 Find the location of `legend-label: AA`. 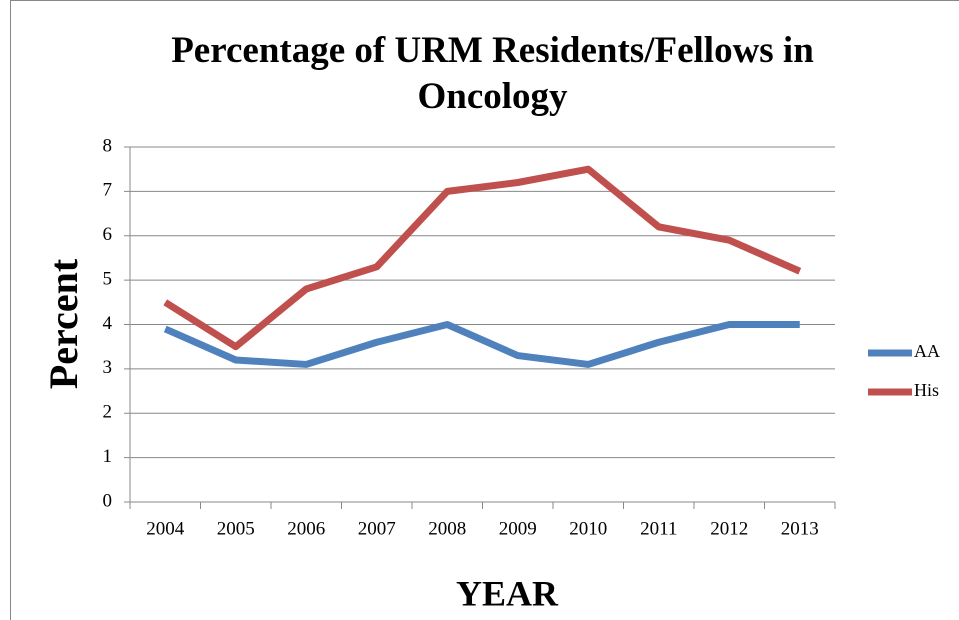

legend-label: AA is located at coordinates (927, 351).